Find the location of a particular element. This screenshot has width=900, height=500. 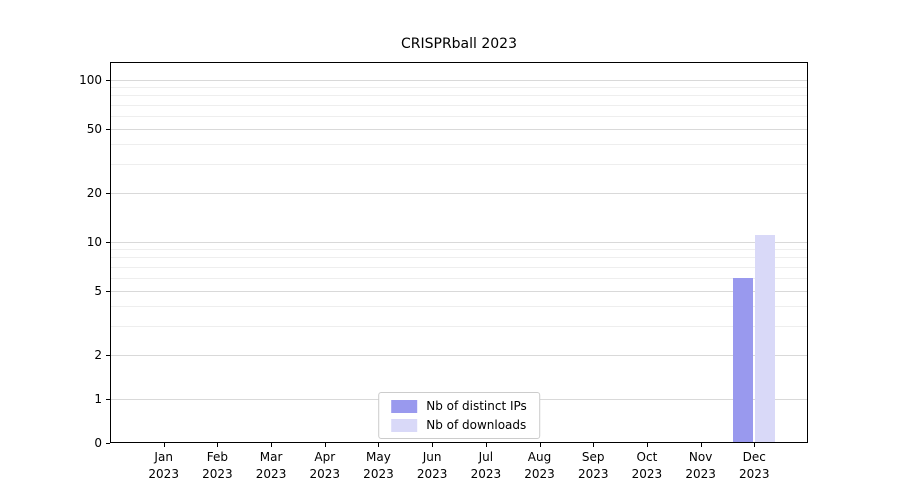

x-tick-label: Jan 2023 is located at coordinates (163, 466).